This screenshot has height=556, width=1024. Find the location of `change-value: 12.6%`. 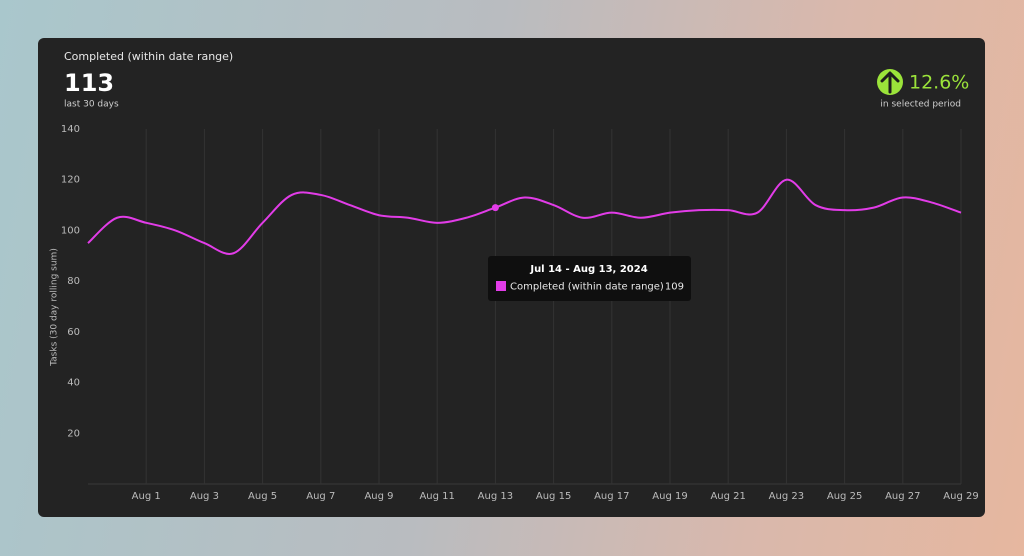

change-value: 12.6% is located at coordinates (939, 83).